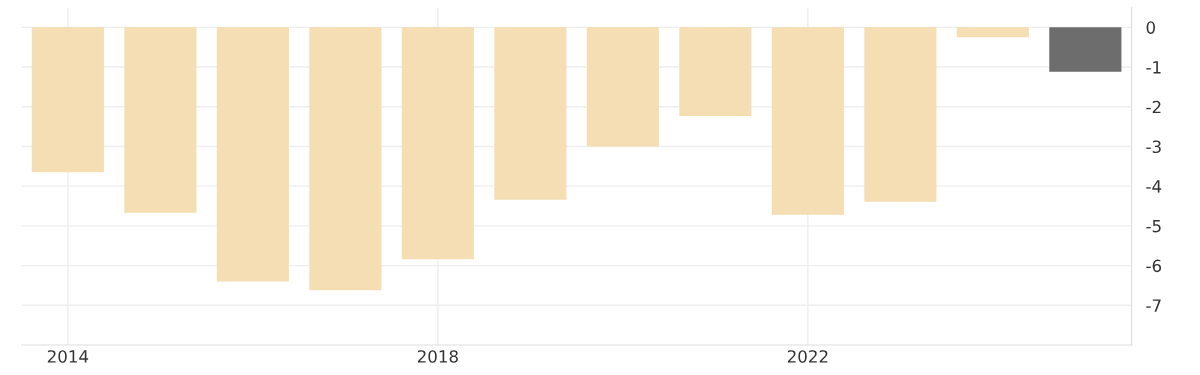 The image size is (1200, 375). Describe the element at coordinates (1150, 27) in the screenshot. I see `y-tick-label: 0` at that location.